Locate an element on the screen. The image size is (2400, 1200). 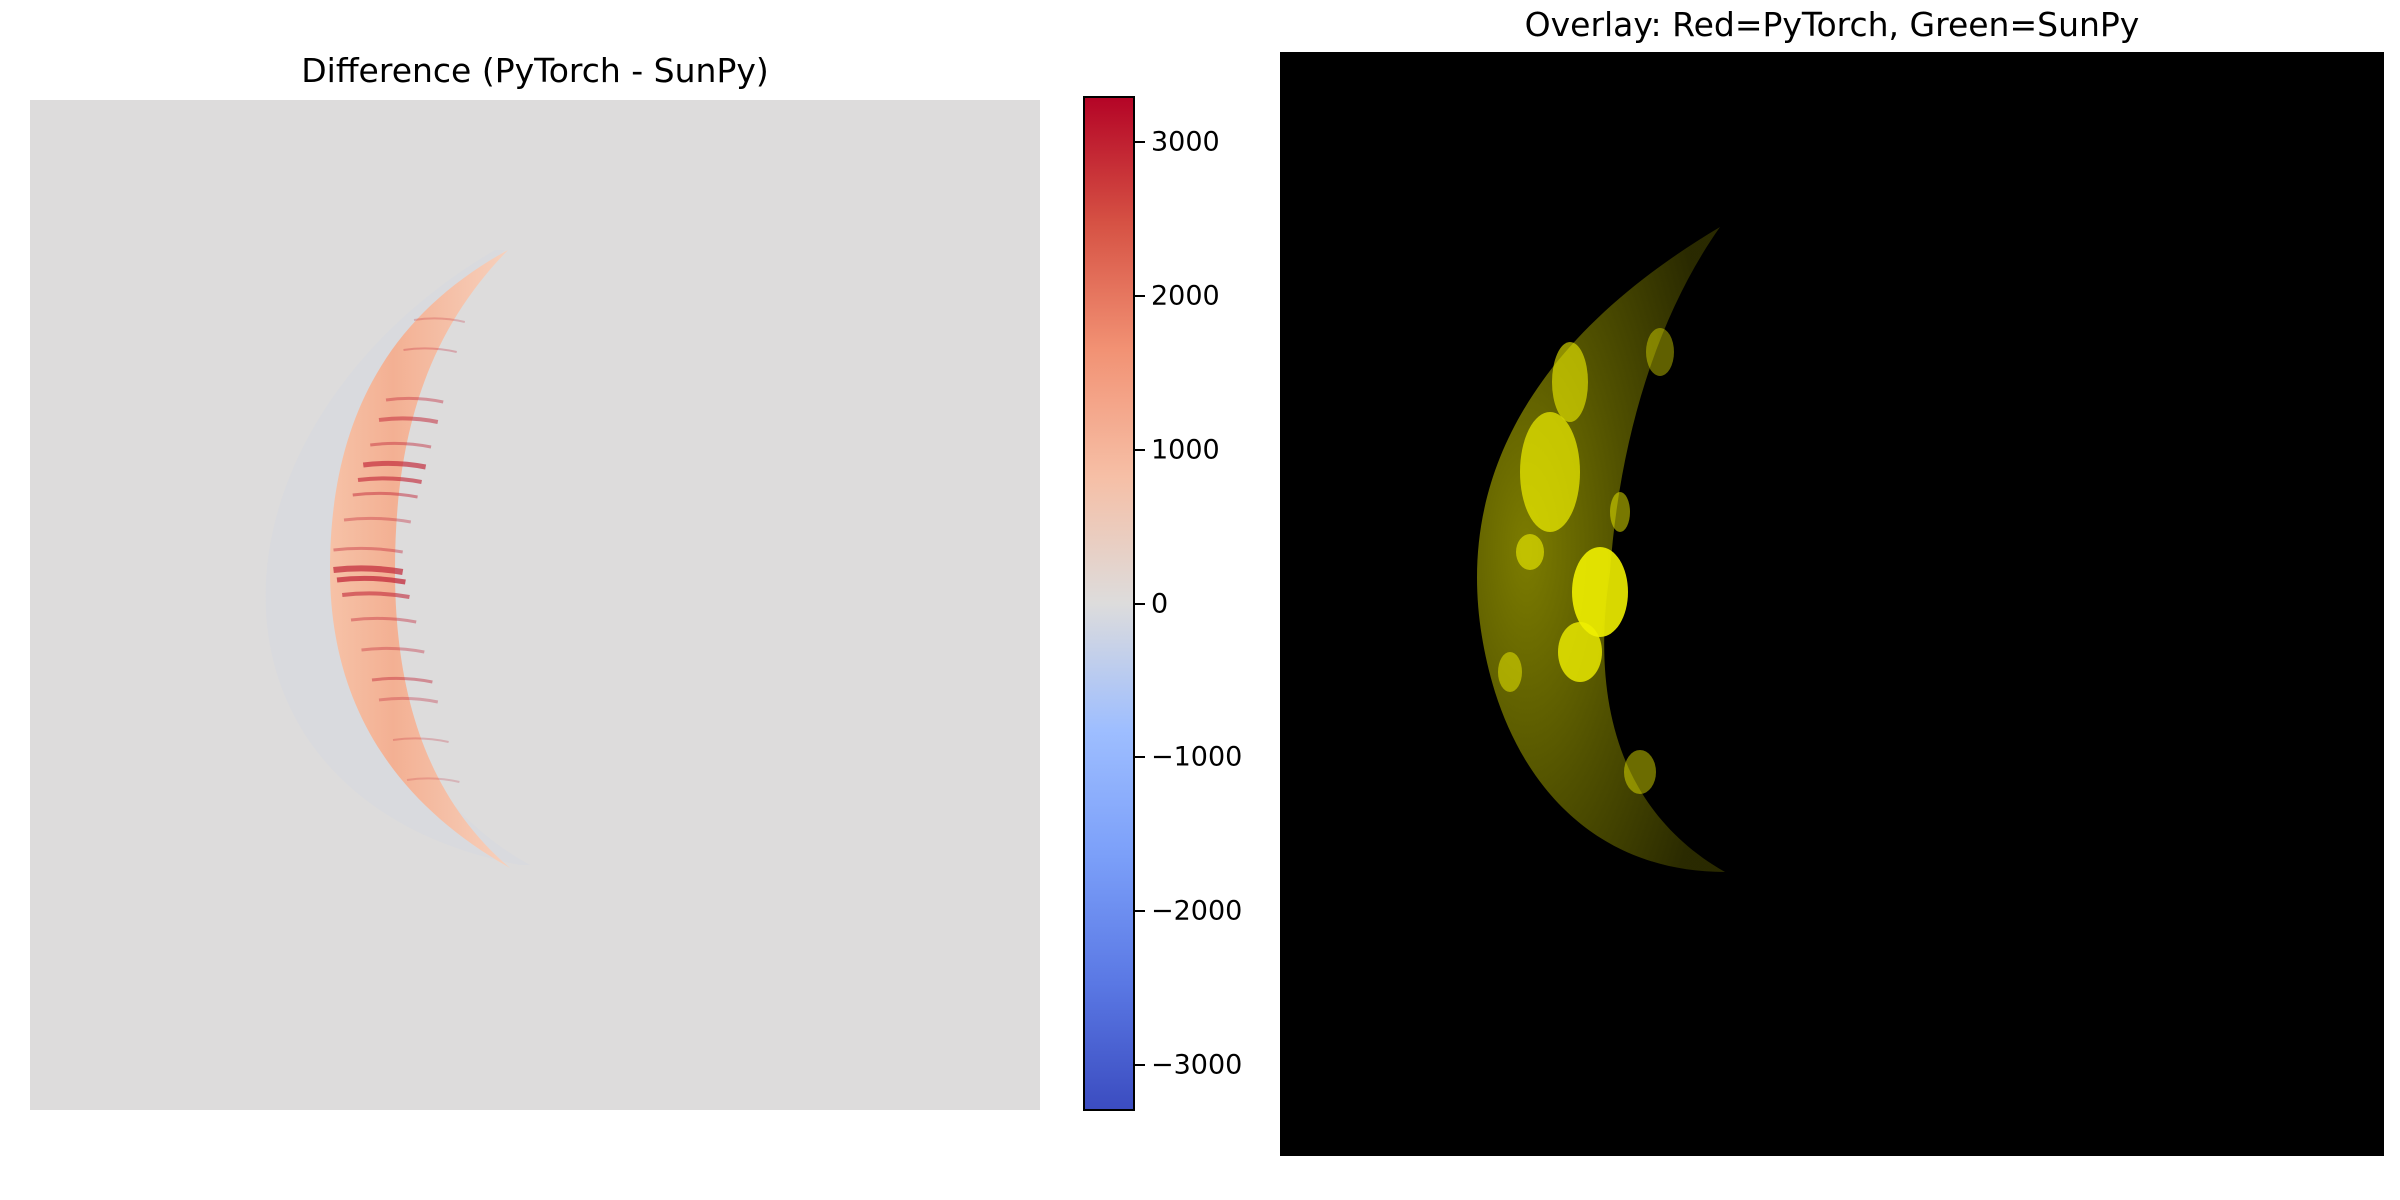
colorbar-tick-label: 3000 is located at coordinates (1185, 142).